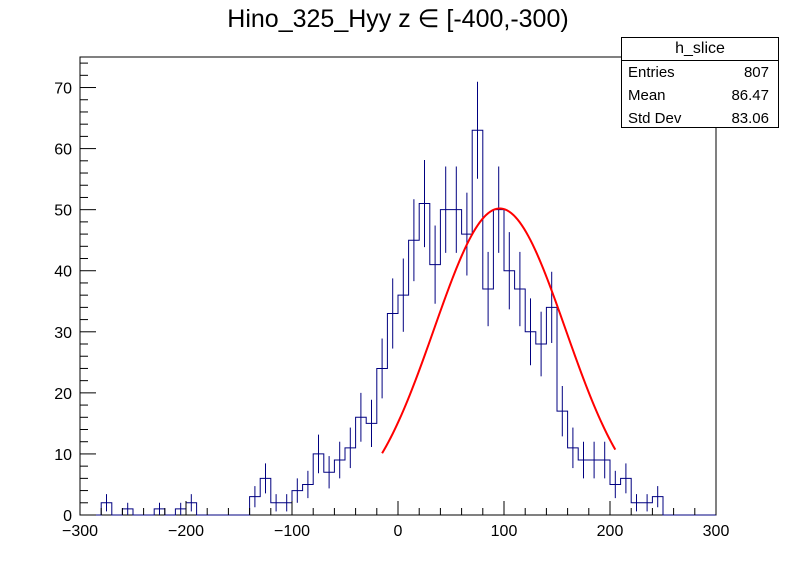 Image resolution: width=796 pixels, height=572 pixels. Describe the element at coordinates (700, 95) in the screenshot. I see `stats-row-mean: Mean 86.47` at that location.